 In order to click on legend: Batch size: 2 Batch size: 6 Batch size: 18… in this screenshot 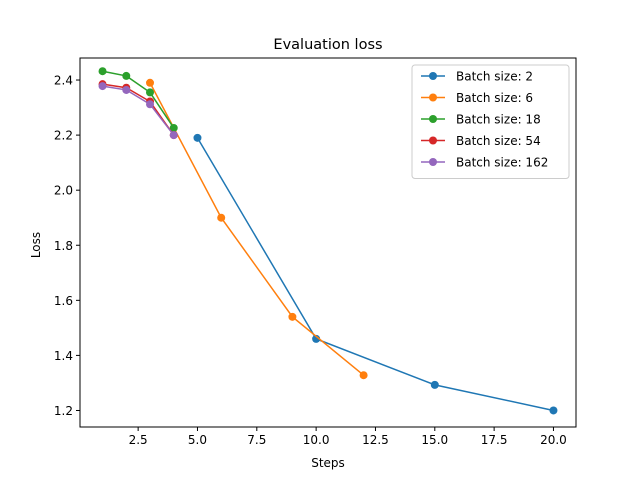, I will do `click(490, 121)`.